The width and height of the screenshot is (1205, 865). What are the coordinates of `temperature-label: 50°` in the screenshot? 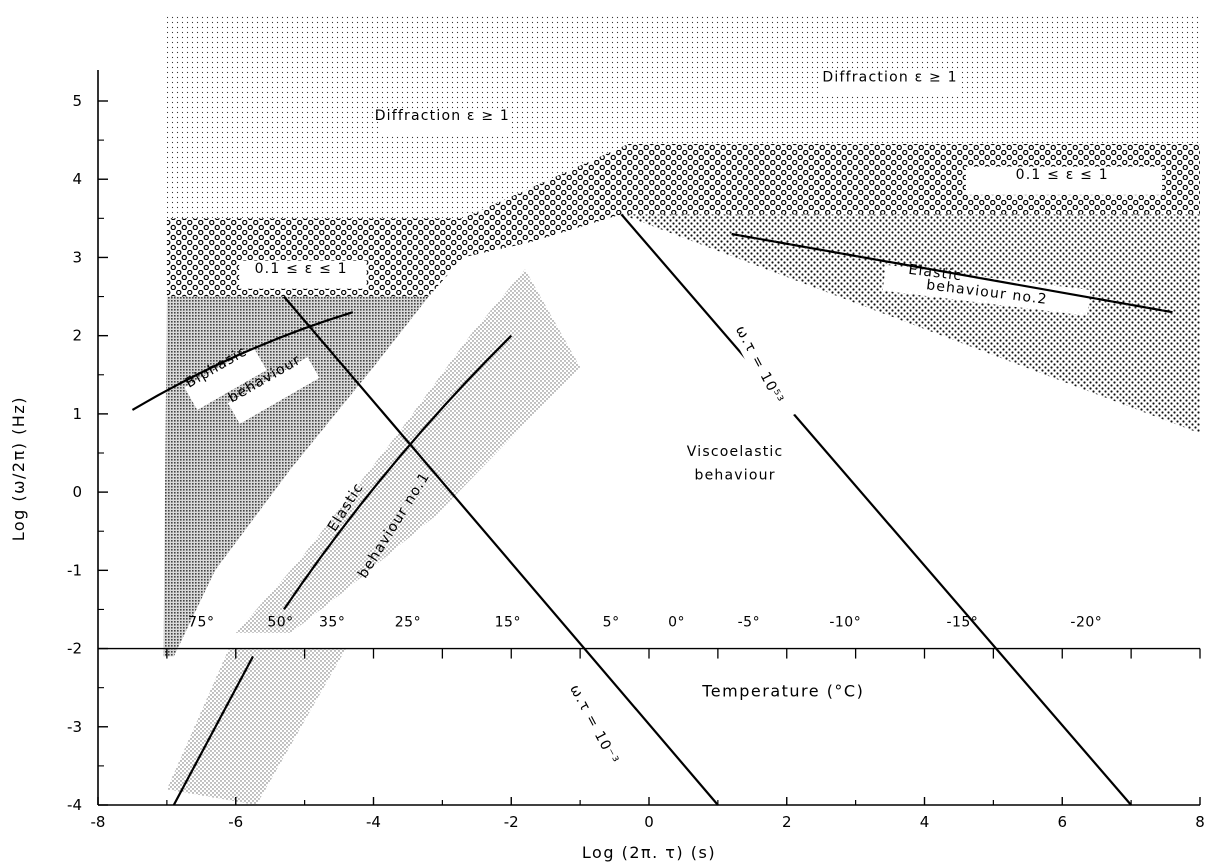 It's located at (280, 623).